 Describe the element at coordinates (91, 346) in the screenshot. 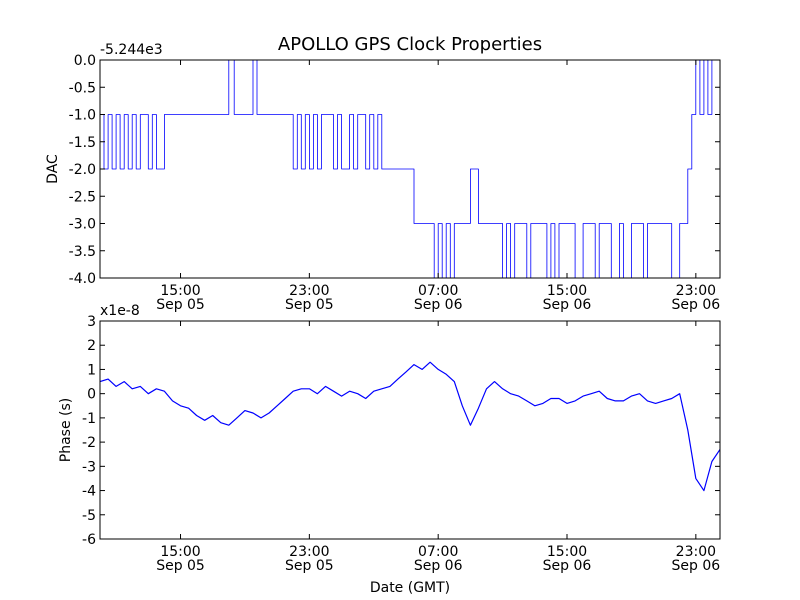

I see `bottom-y-tick-label: 2` at that location.